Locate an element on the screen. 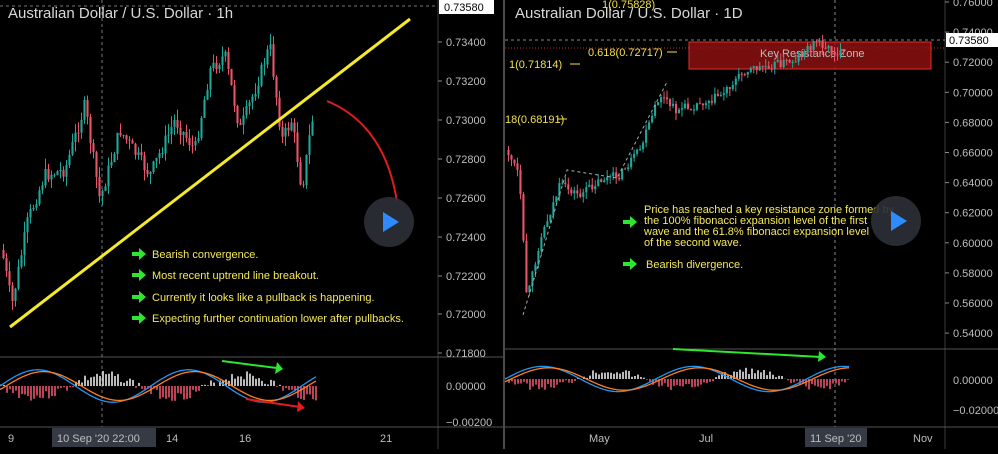  left-chart-title: Australian Dollar / U.S. Dollar · 1h is located at coordinates (120, 13).